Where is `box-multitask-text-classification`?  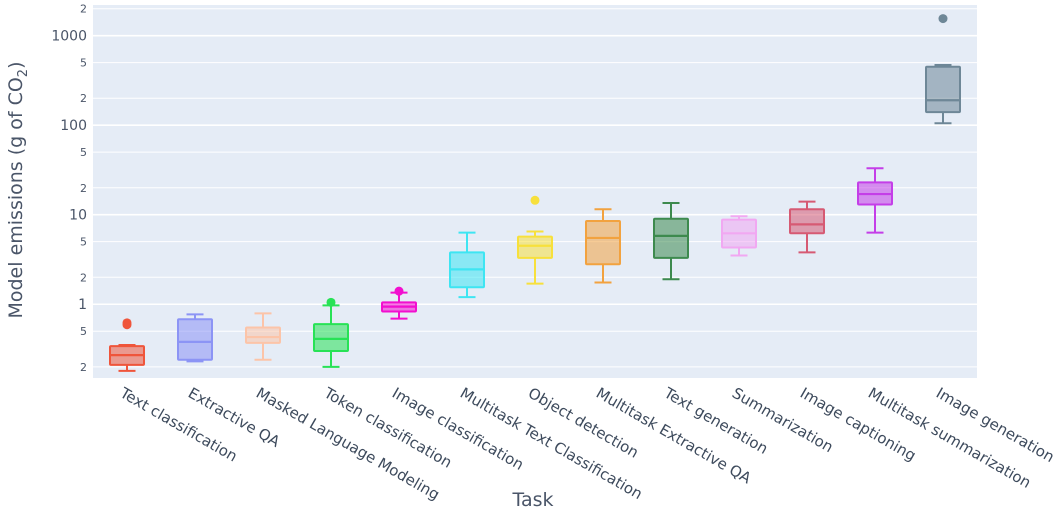
box-multitask-text-classification is located at coordinates (467, 265).